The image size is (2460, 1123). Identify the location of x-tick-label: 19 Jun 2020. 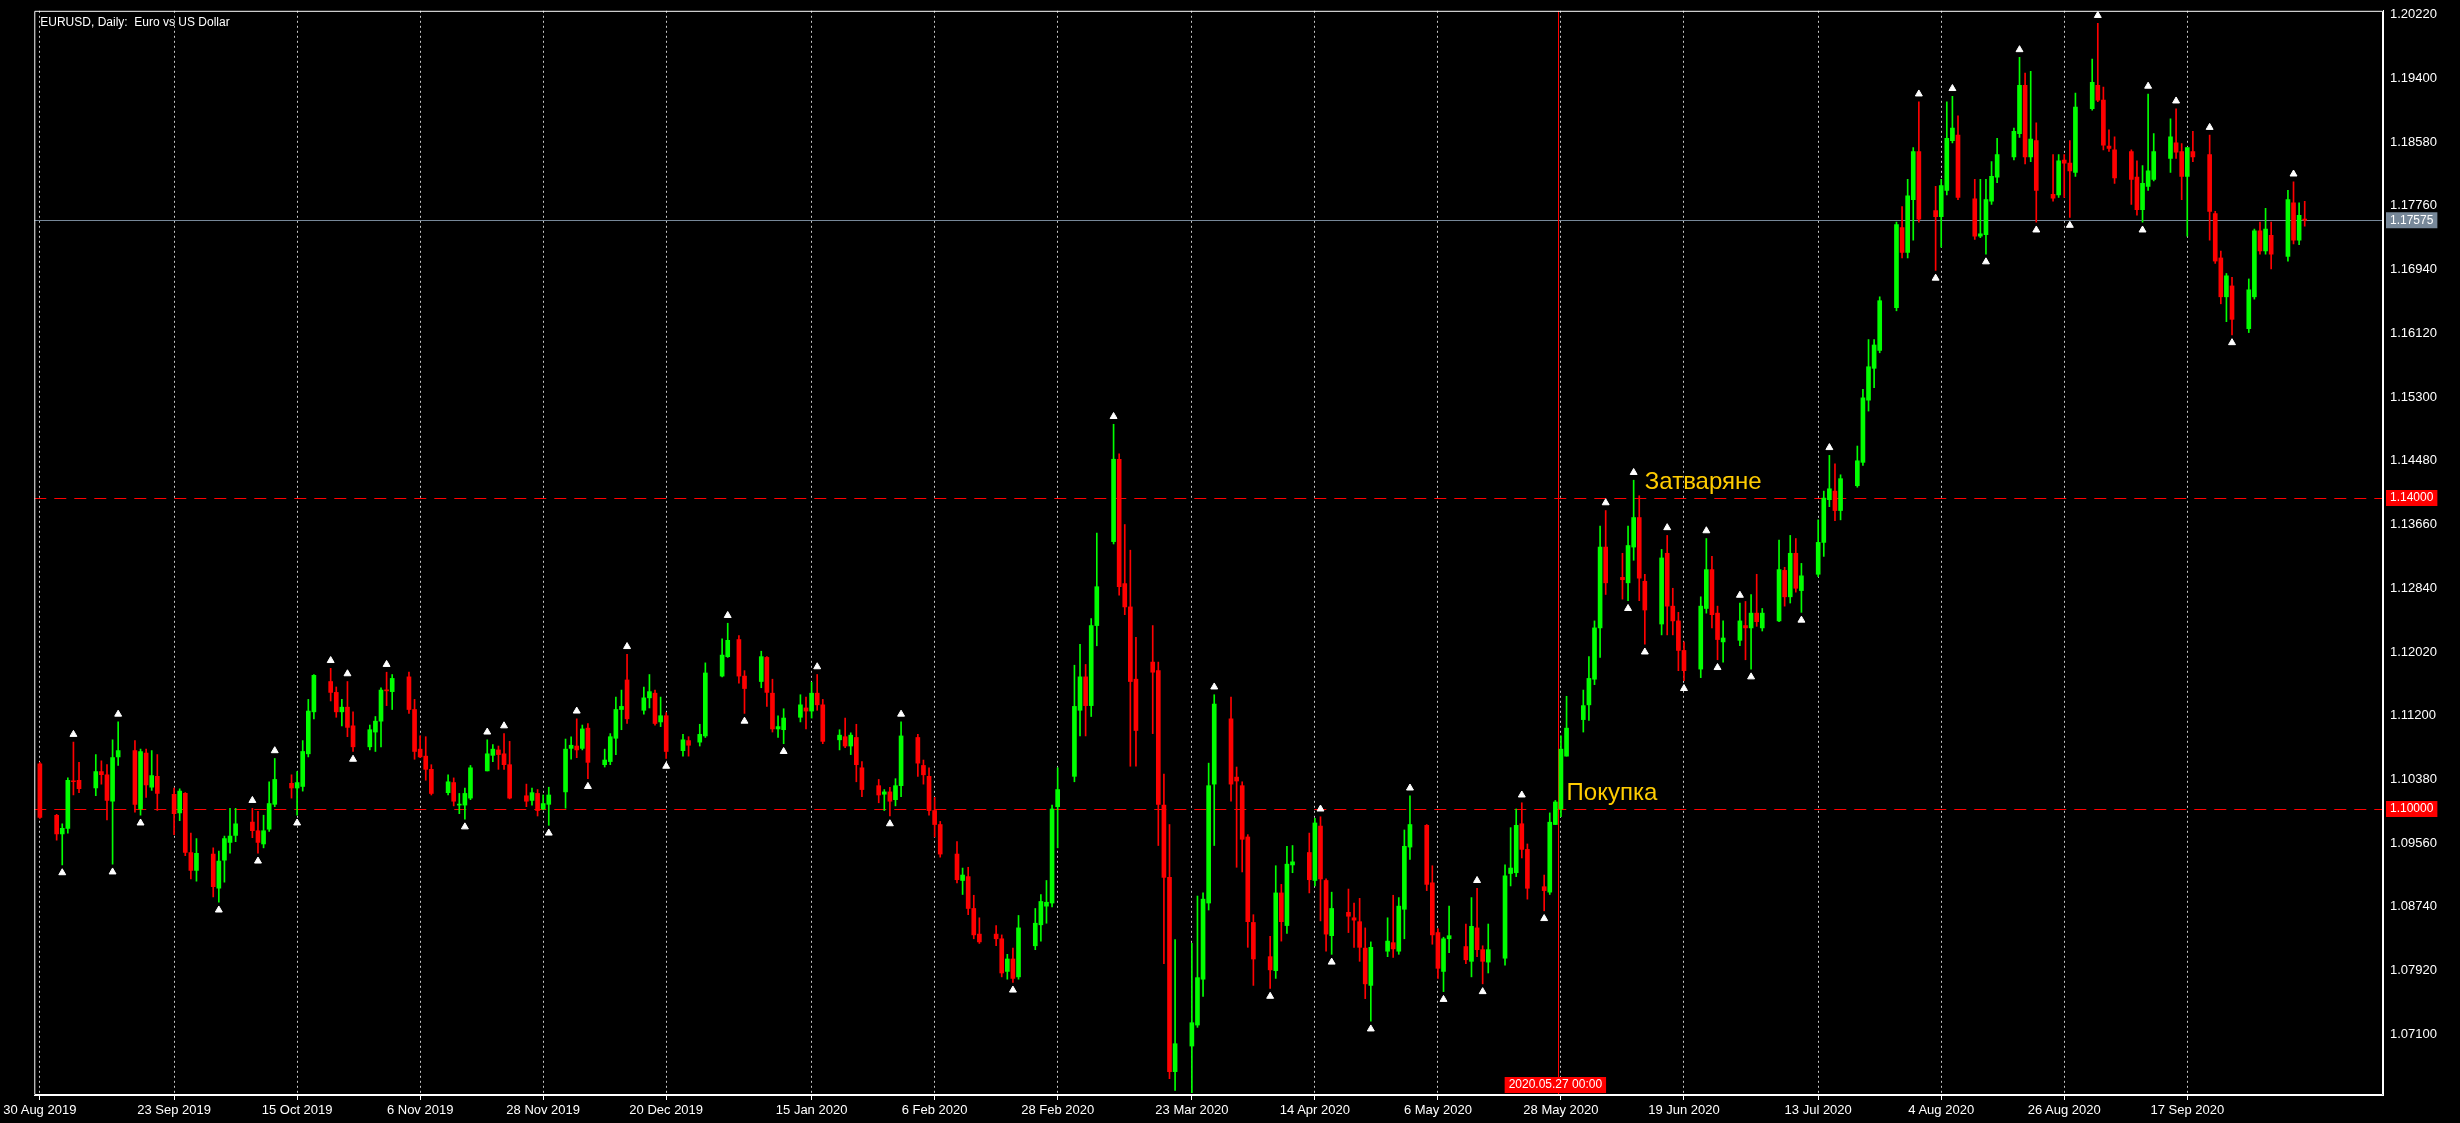
(1684, 1110).